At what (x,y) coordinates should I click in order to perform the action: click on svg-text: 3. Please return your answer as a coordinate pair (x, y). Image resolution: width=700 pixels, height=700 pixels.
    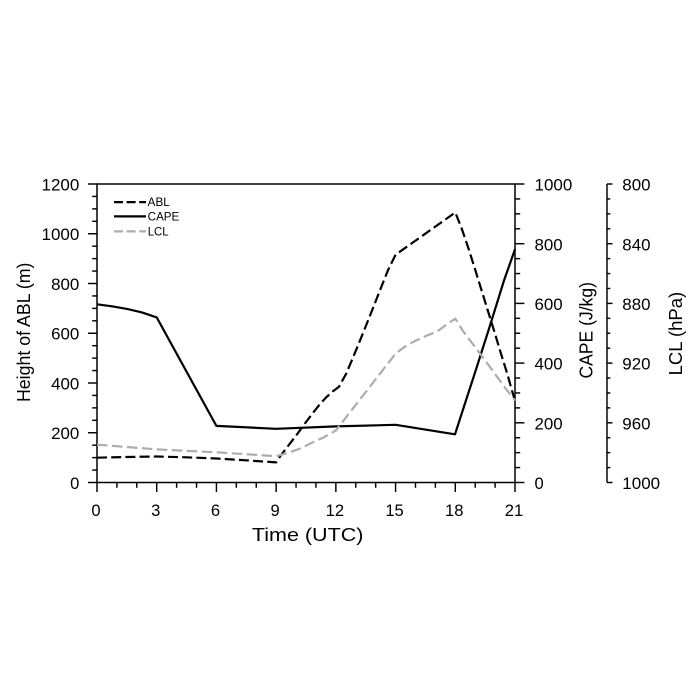
    Looking at the image, I should click on (155, 510).